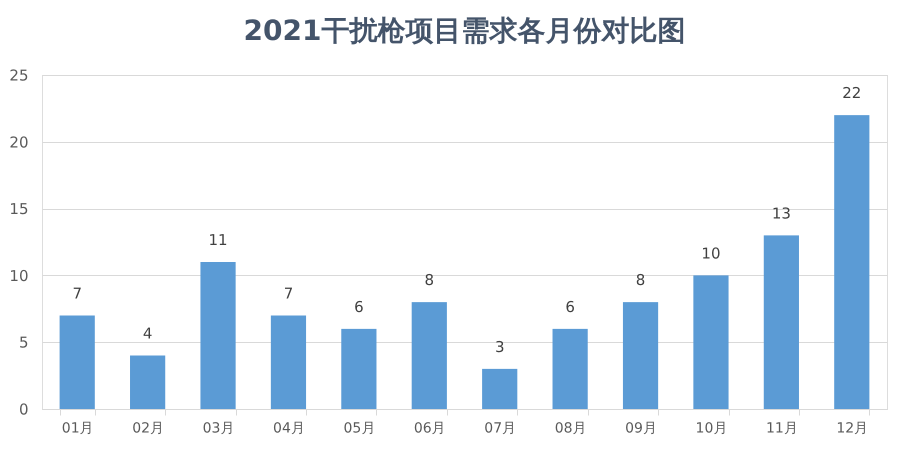 This screenshot has width=913, height=474. What do you see at coordinates (712, 428) in the screenshot?
I see `x-tick-label: 10月` at bounding box center [712, 428].